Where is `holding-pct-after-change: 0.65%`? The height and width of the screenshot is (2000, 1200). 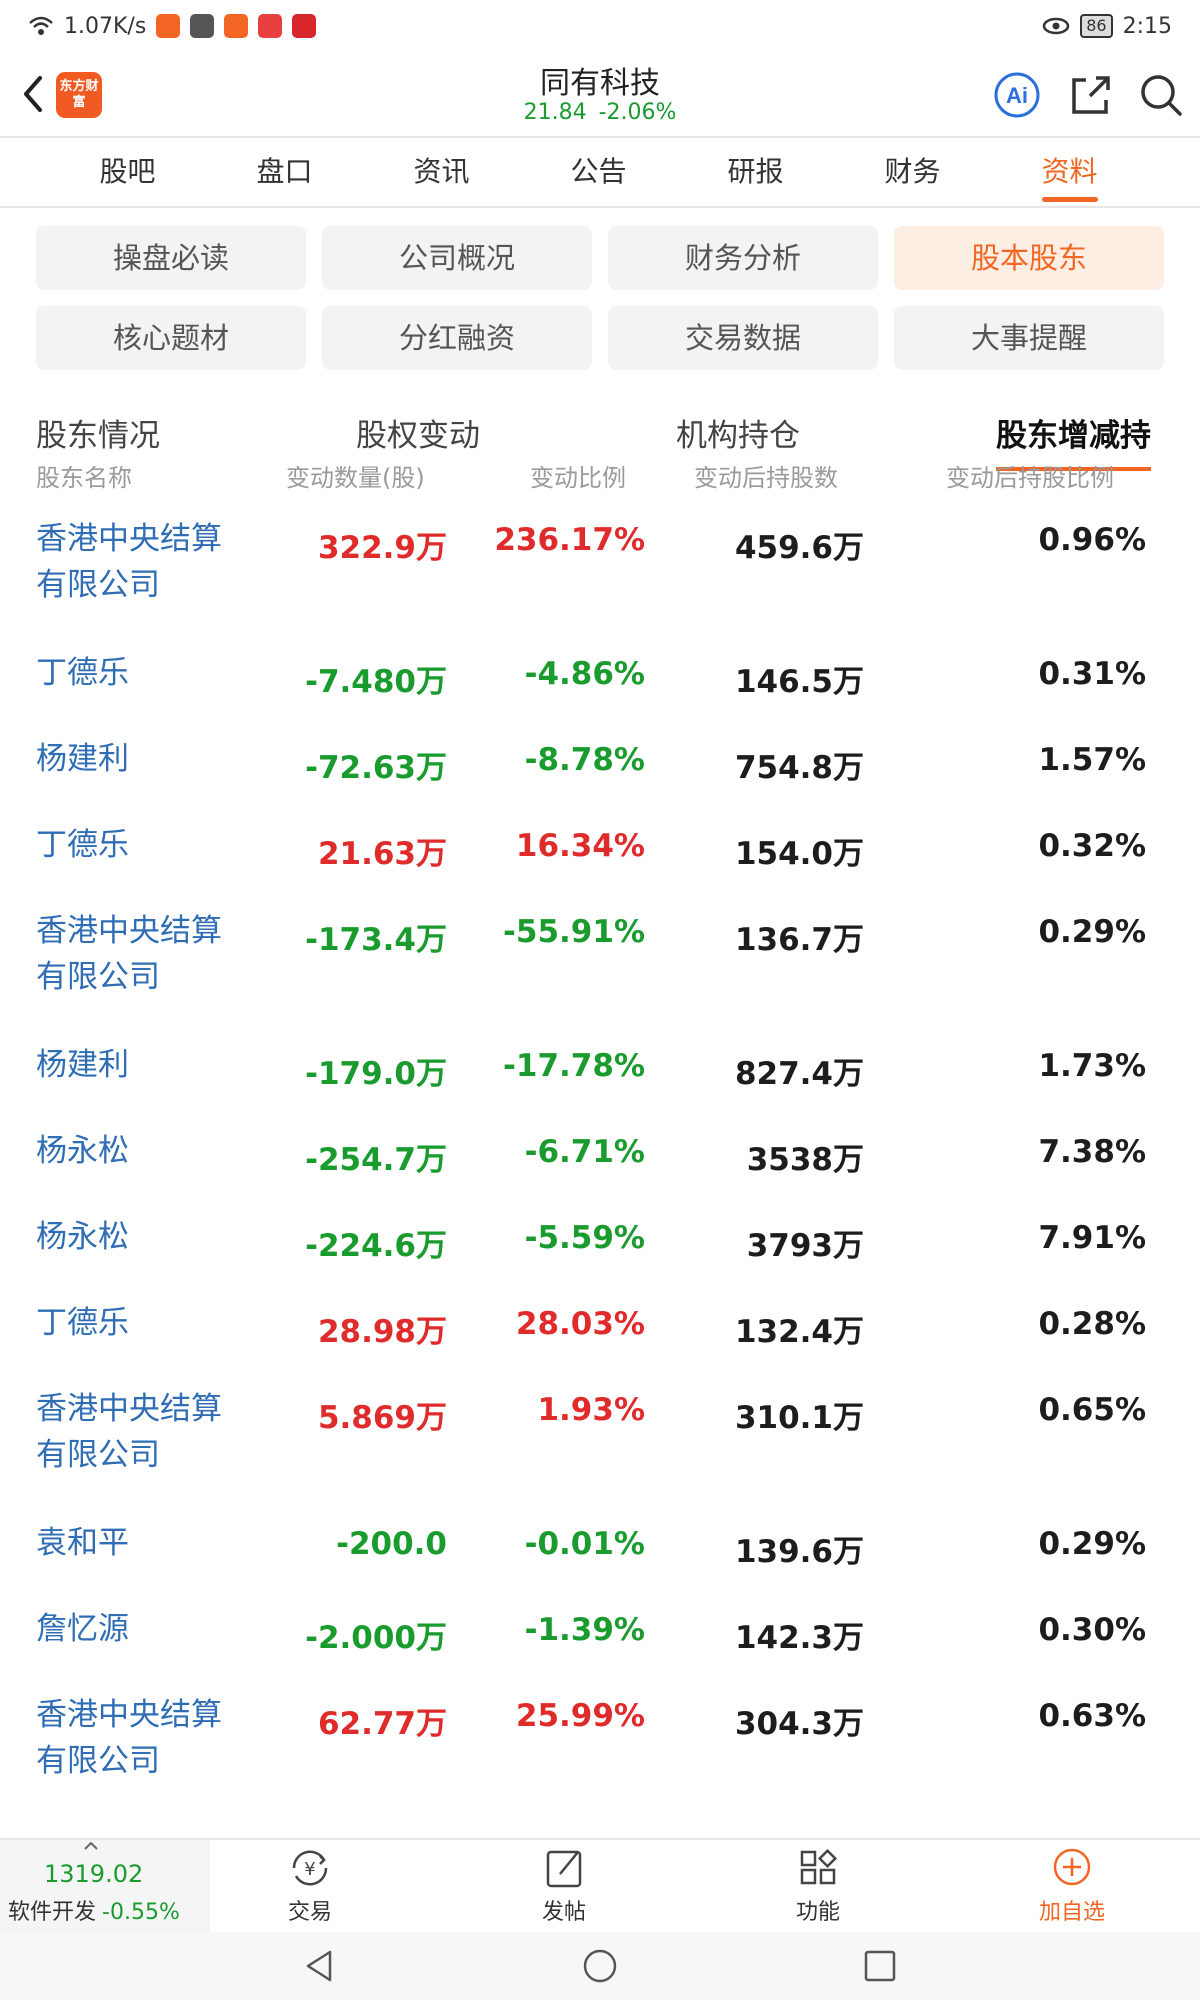
holding-pct-after-change: 0.65% is located at coordinates (1092, 1410).